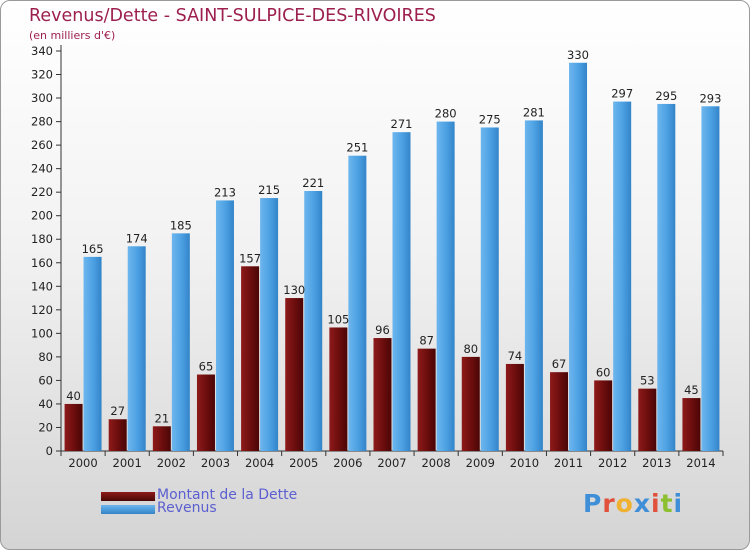 This screenshot has height=550, width=750. What do you see at coordinates (313, 183) in the screenshot?
I see `data-label-revenus: 221` at bounding box center [313, 183].